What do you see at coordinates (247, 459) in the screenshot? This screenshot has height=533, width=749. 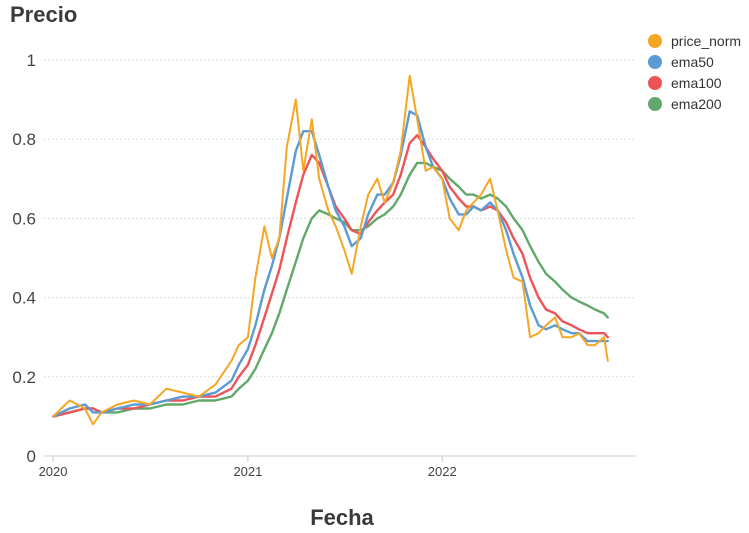 I see `x-ticks` at bounding box center [247, 459].